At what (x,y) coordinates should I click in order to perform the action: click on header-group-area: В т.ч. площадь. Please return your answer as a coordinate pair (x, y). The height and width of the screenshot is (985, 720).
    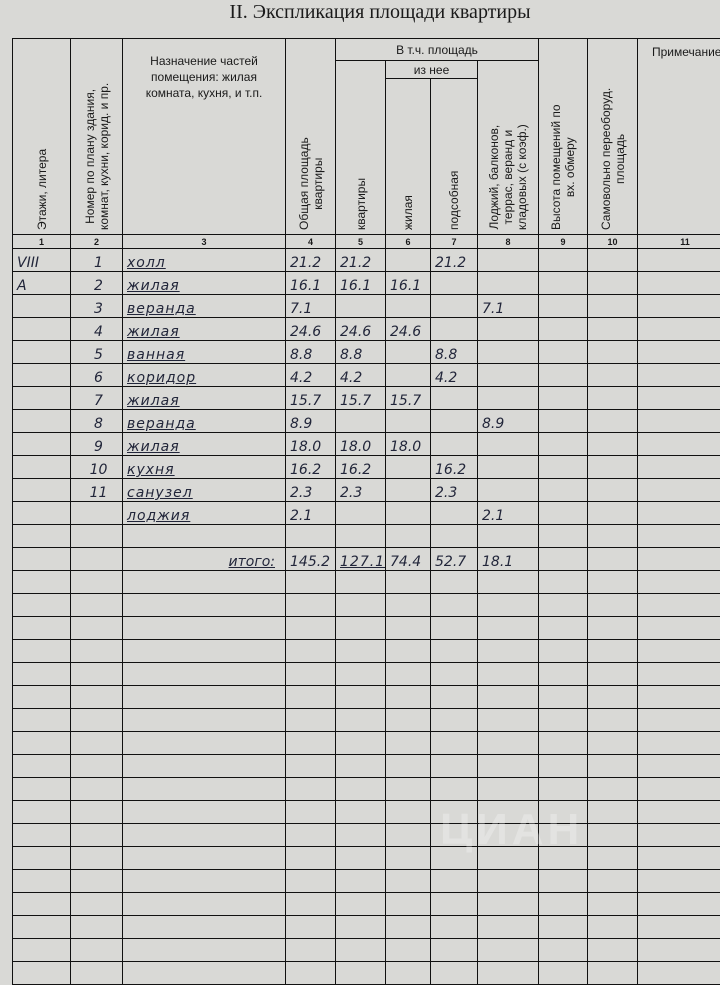
    Looking at the image, I should click on (437, 50).